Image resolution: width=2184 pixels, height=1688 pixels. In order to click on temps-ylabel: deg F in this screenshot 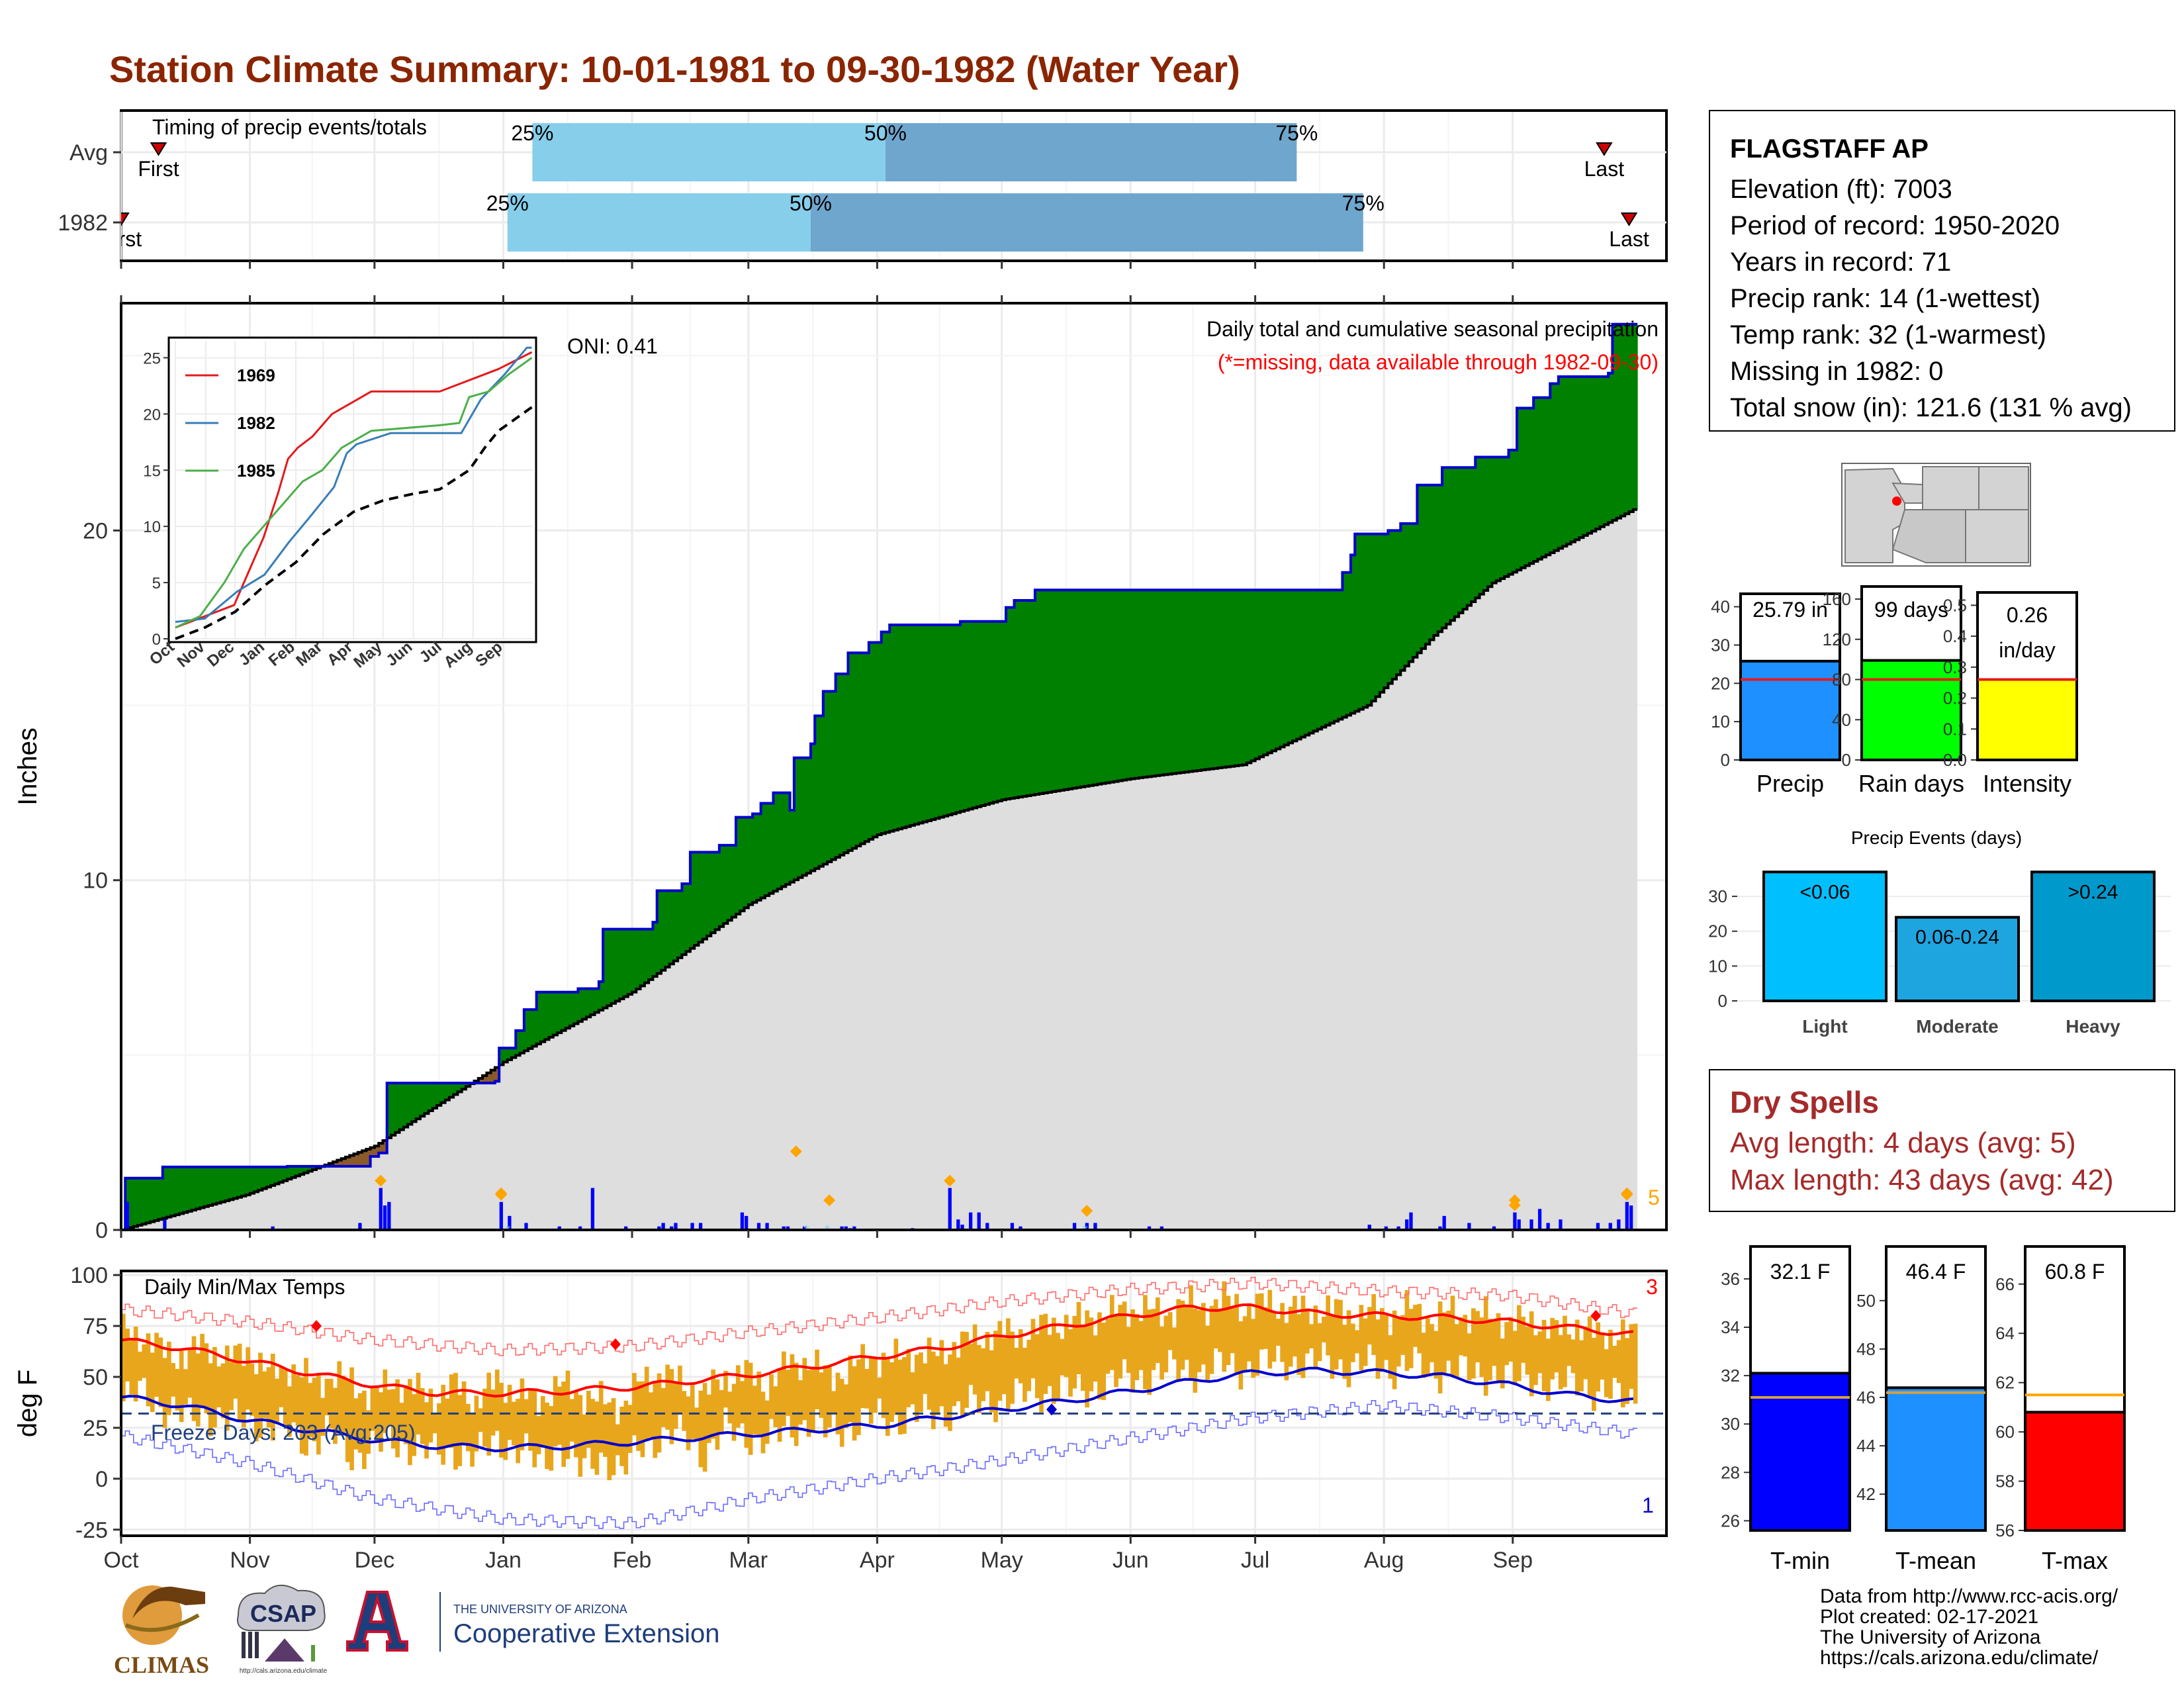, I will do `click(28, 1403)`.